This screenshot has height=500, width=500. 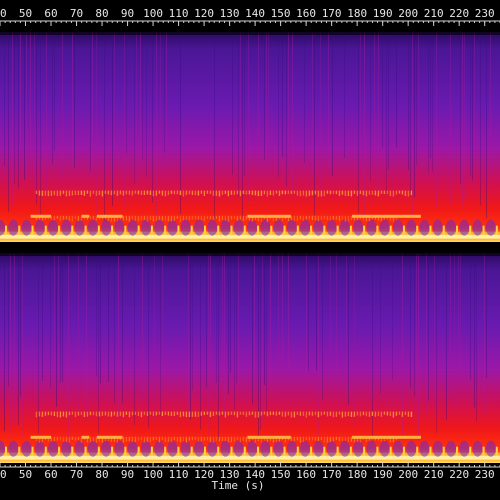 I want to click on channel-edge, so click(x=250, y=254).